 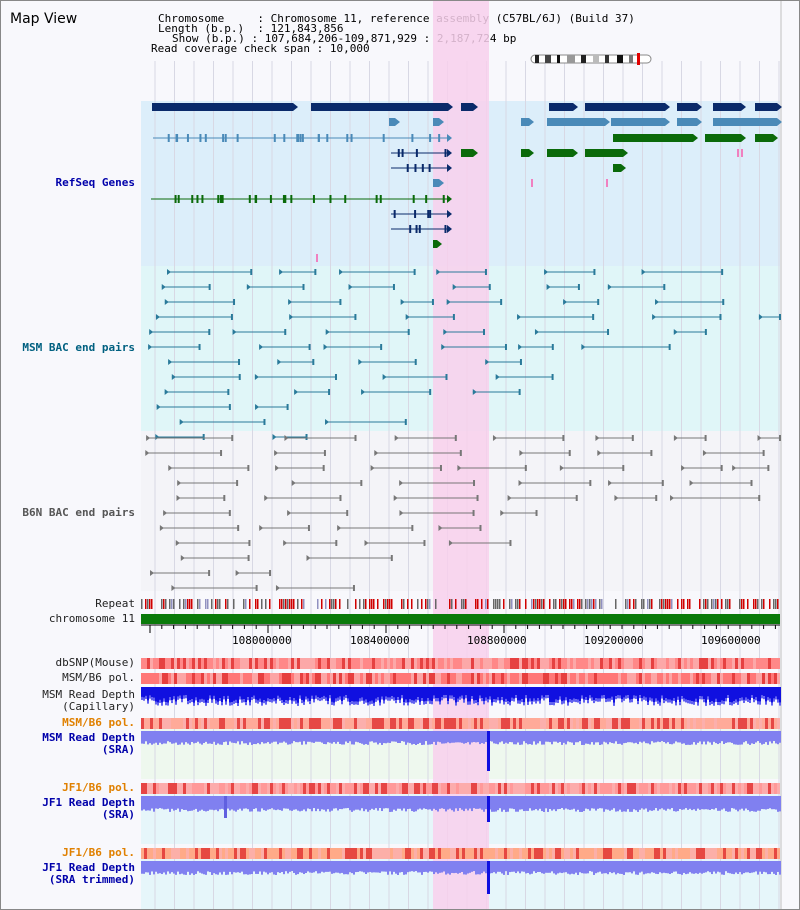 What do you see at coordinates (349, 48) in the screenshot?
I see `coverage-value: 10,000` at bounding box center [349, 48].